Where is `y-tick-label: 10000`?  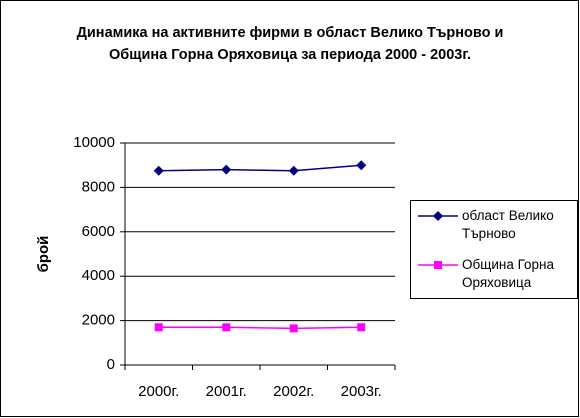 y-tick-label: 10000 is located at coordinates (94, 142).